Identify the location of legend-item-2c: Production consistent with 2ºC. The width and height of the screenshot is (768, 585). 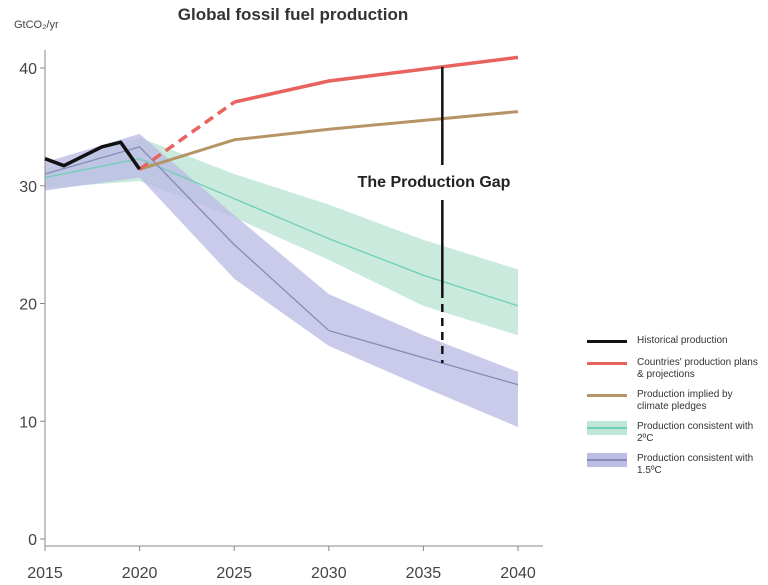
(677, 433).